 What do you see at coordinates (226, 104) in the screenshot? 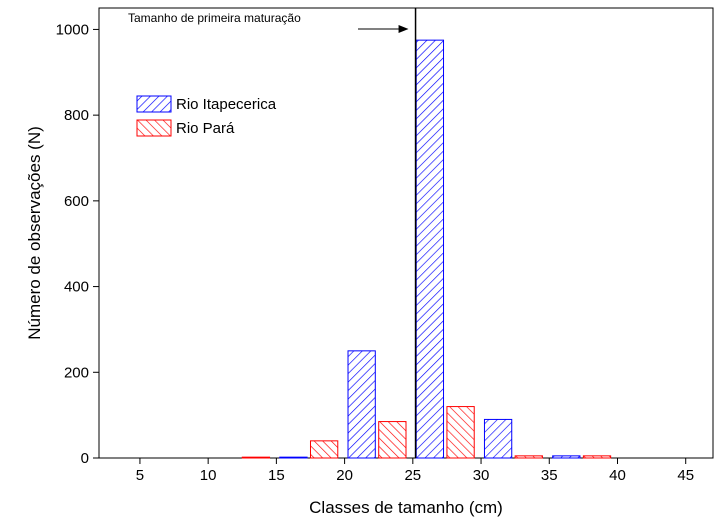
I see `legend-label-itapecerica: Rio Itapecerica` at bounding box center [226, 104].